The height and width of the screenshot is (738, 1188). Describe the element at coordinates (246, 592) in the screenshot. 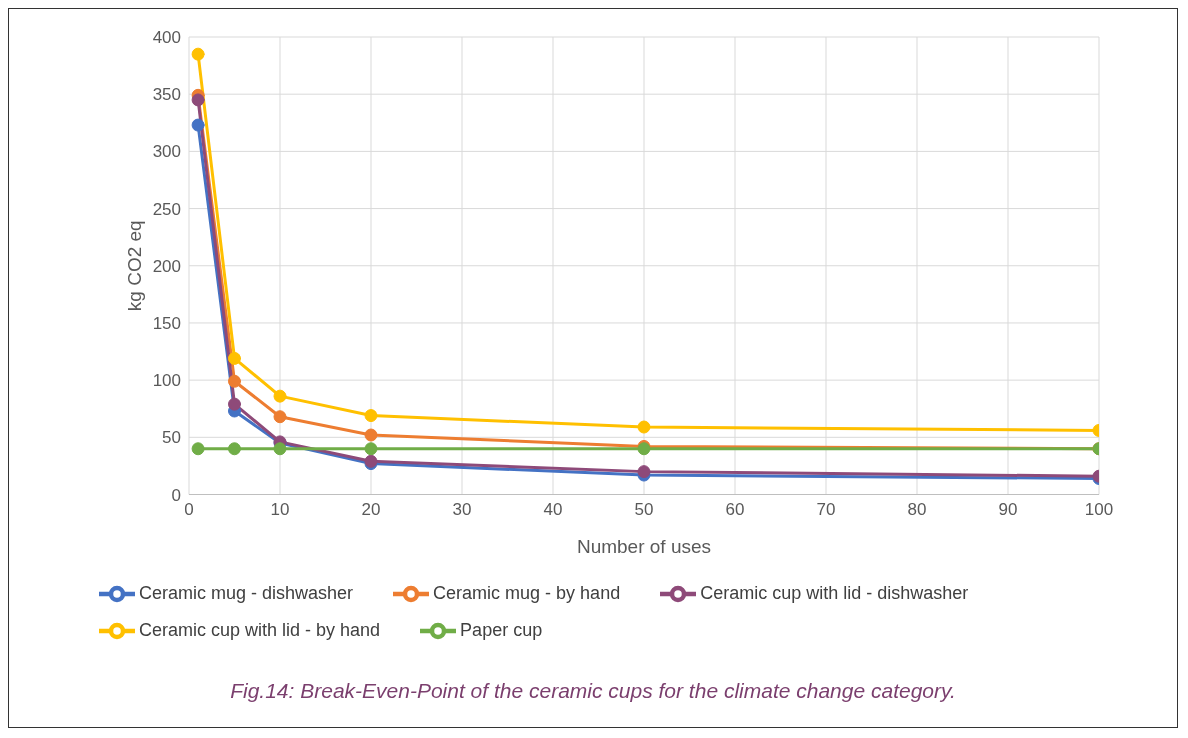

I see `legend-label: Ceramic mug - dishwasher` at that location.